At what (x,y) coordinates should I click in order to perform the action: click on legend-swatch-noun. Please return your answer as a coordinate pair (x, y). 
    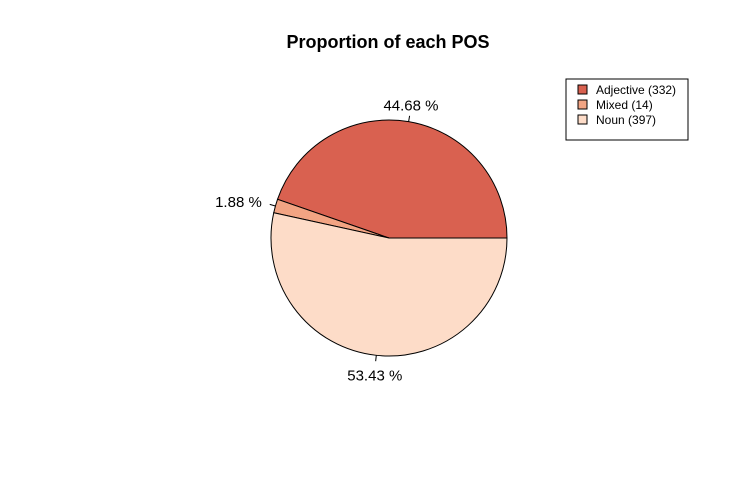
    Looking at the image, I should click on (582, 119).